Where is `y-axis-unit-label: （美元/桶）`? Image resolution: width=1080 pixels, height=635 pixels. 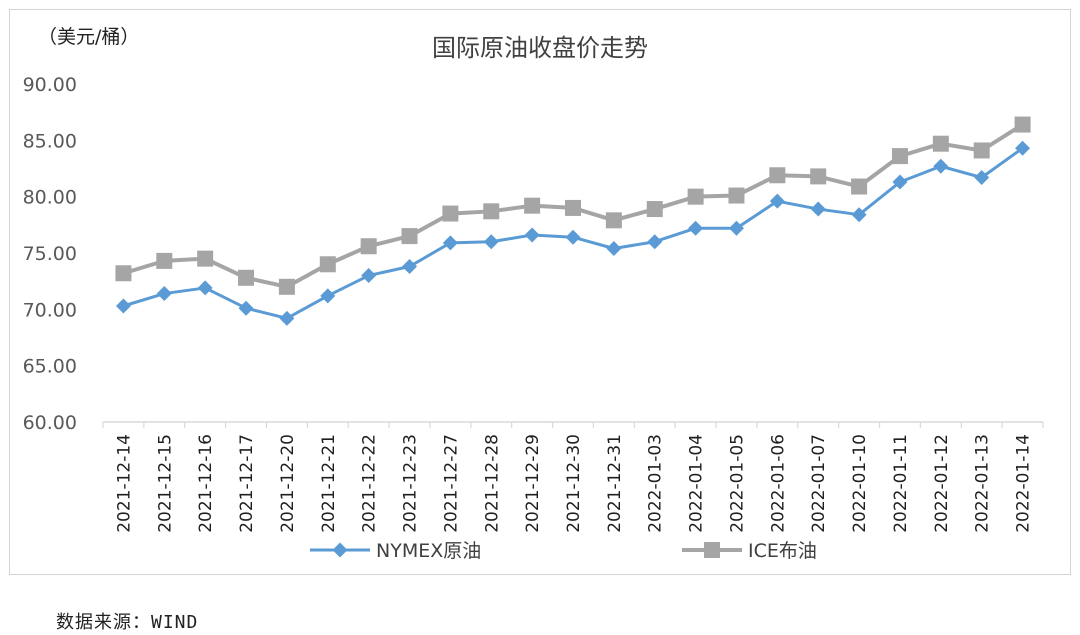 y-axis-unit-label: （美元/桶） is located at coordinates (89, 37).